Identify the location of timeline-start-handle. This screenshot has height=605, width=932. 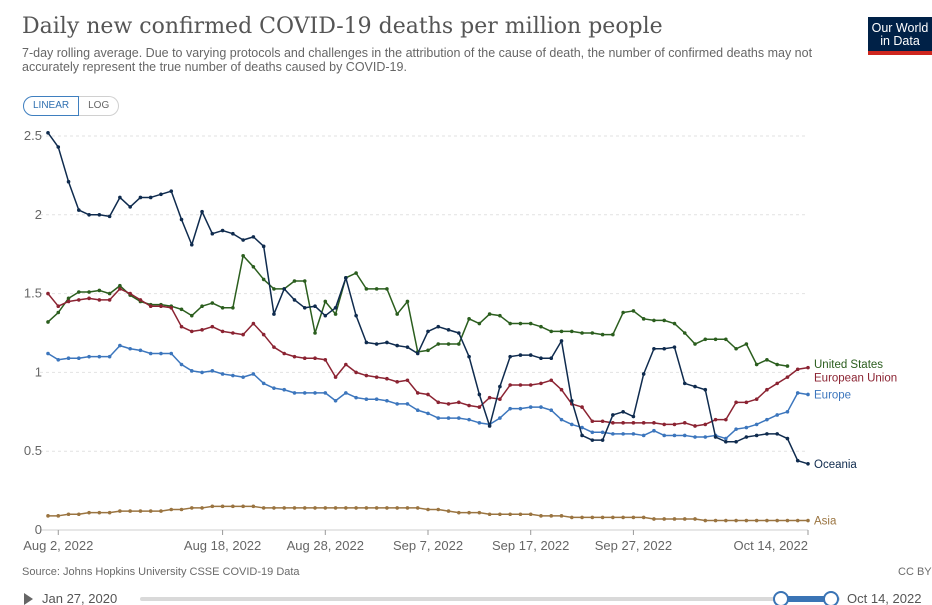
(781, 598).